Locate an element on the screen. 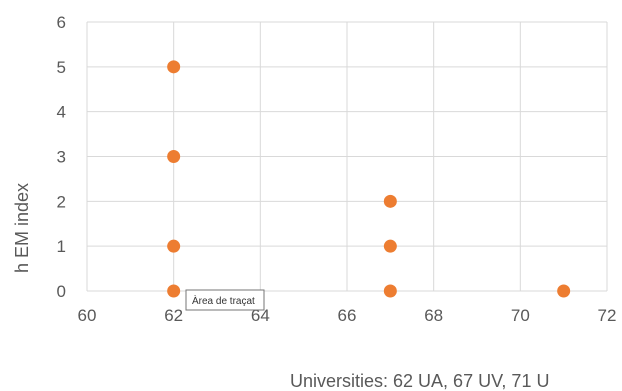 Image resolution: width=622 pixels, height=391 pixels. plot-area-tooltip: Àrea de traçat is located at coordinates (225, 300).